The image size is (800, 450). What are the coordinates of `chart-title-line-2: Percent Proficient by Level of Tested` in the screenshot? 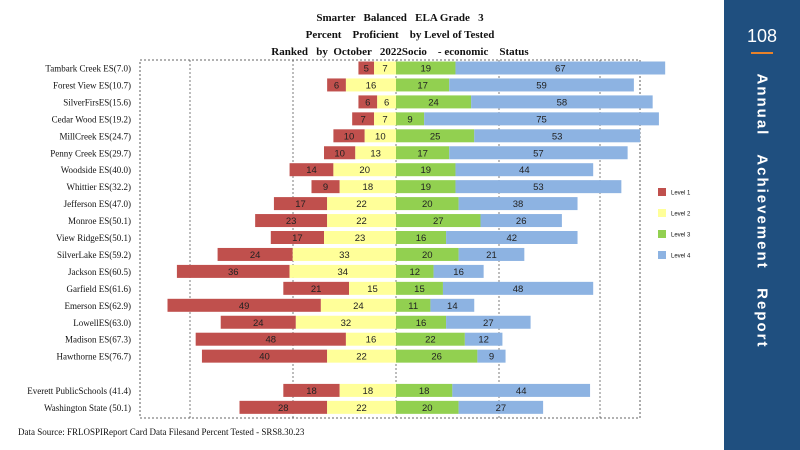 It's located at (400, 35).